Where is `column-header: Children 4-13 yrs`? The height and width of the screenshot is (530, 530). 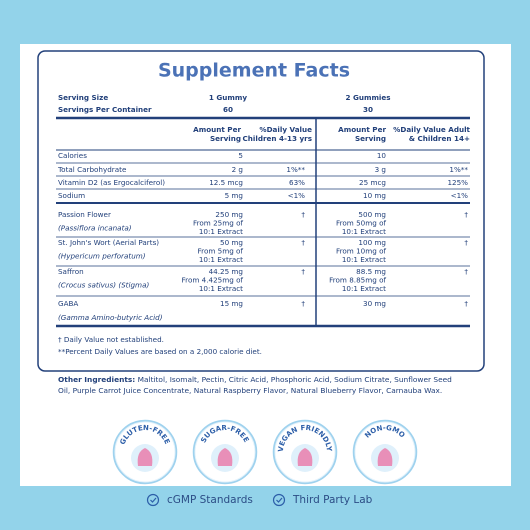 column-header: Children 4-13 yrs is located at coordinates (278, 138).